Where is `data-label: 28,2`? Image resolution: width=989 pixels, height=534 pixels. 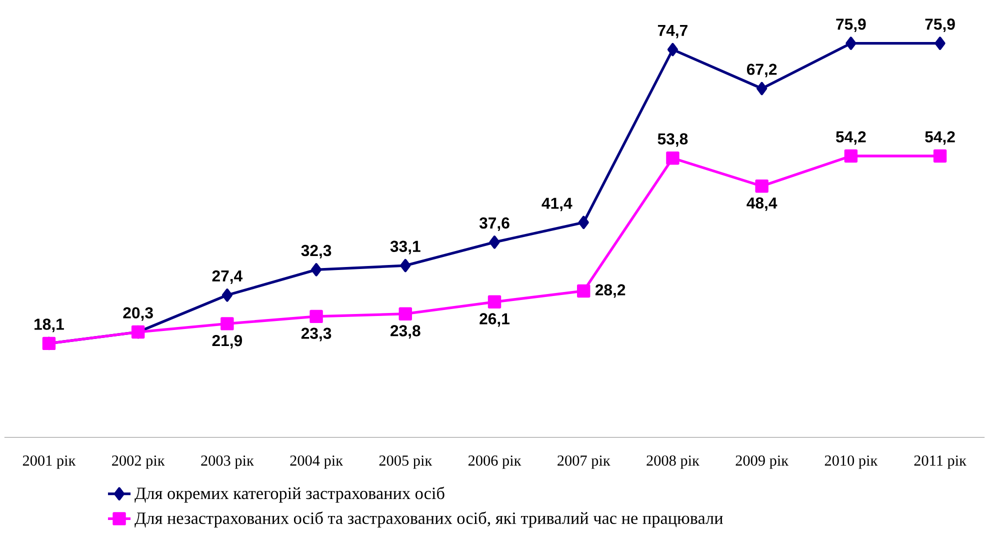 data-label: 28,2 is located at coordinates (610, 291).